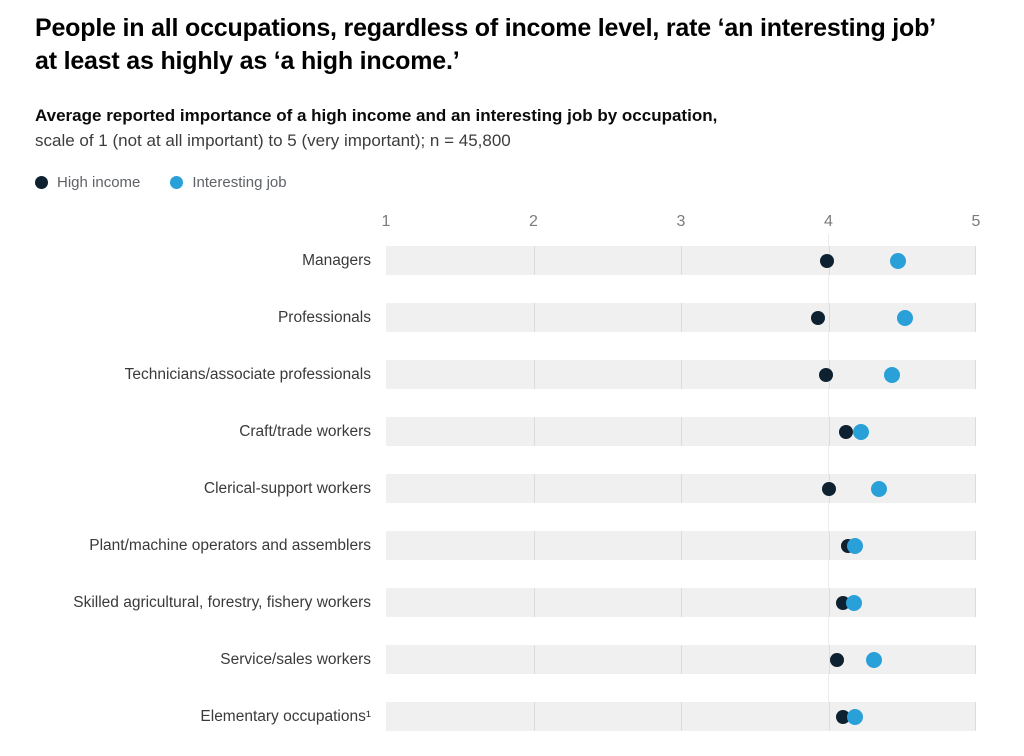  What do you see at coordinates (336, 260) in the screenshot?
I see `category-label: Managers` at bounding box center [336, 260].